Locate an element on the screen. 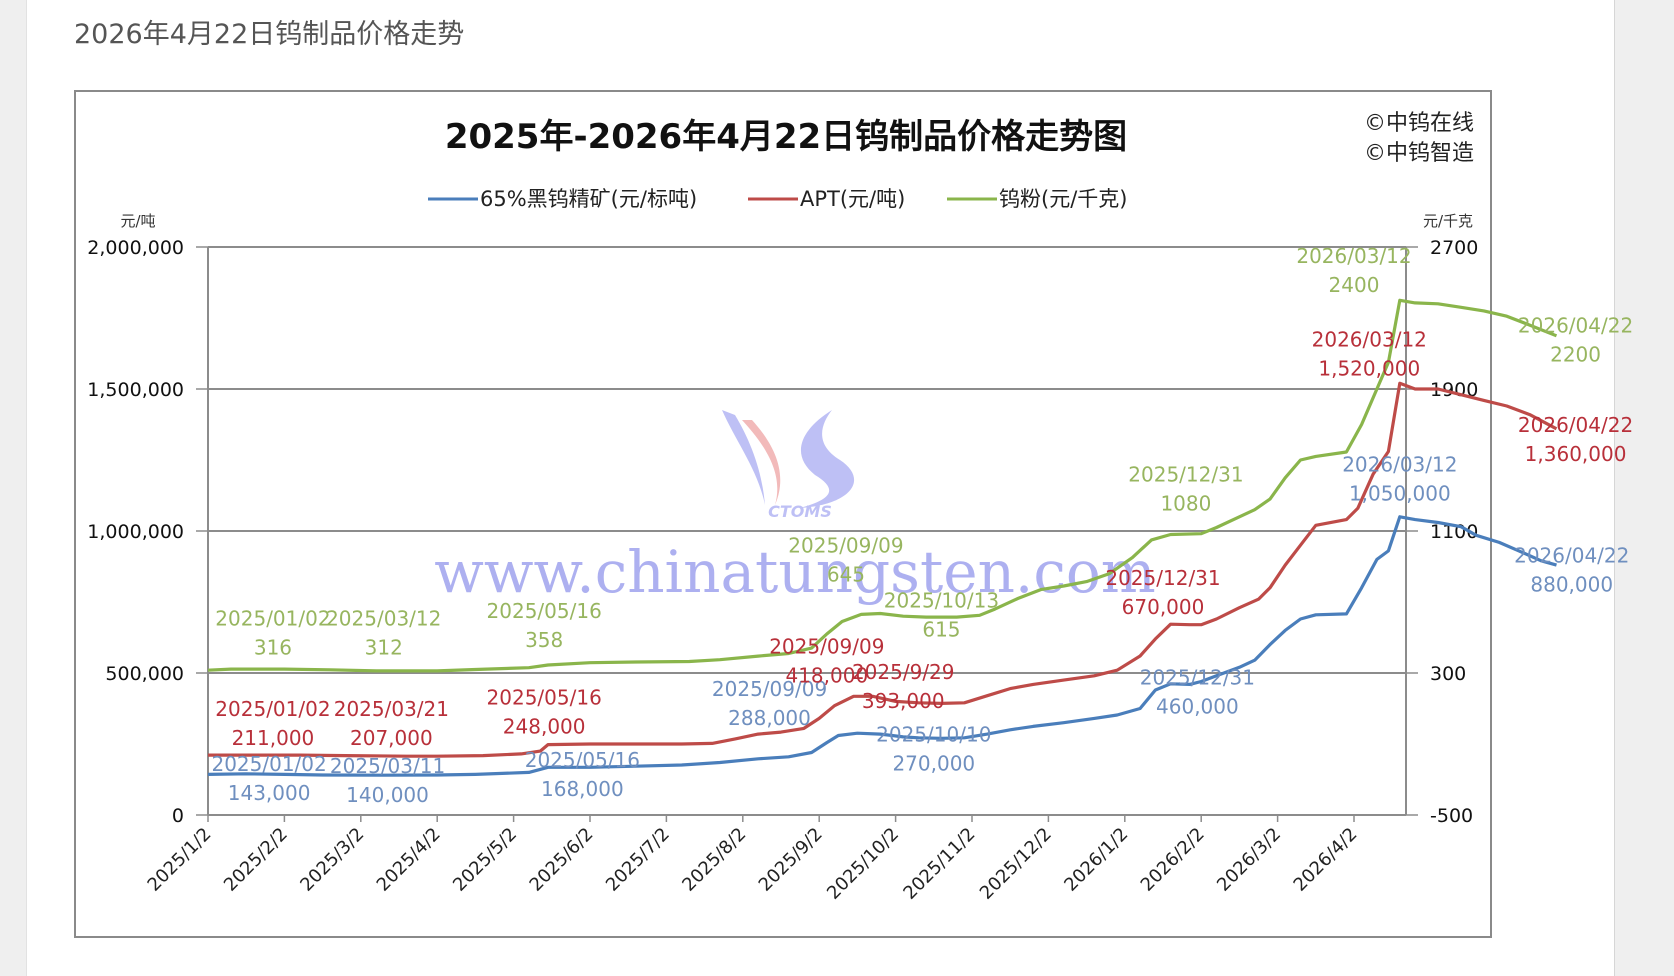 The image size is (1674, 976). x-tick-label: 2025/4/2 is located at coordinates (409, 860).